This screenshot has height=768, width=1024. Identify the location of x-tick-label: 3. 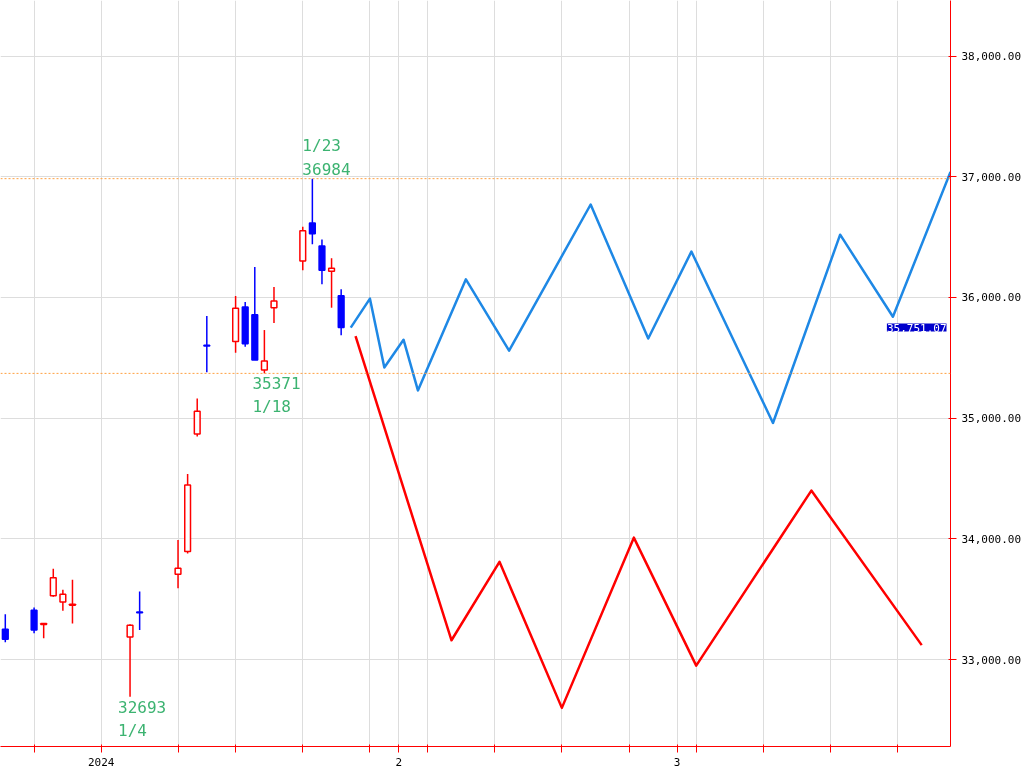
(677, 761).